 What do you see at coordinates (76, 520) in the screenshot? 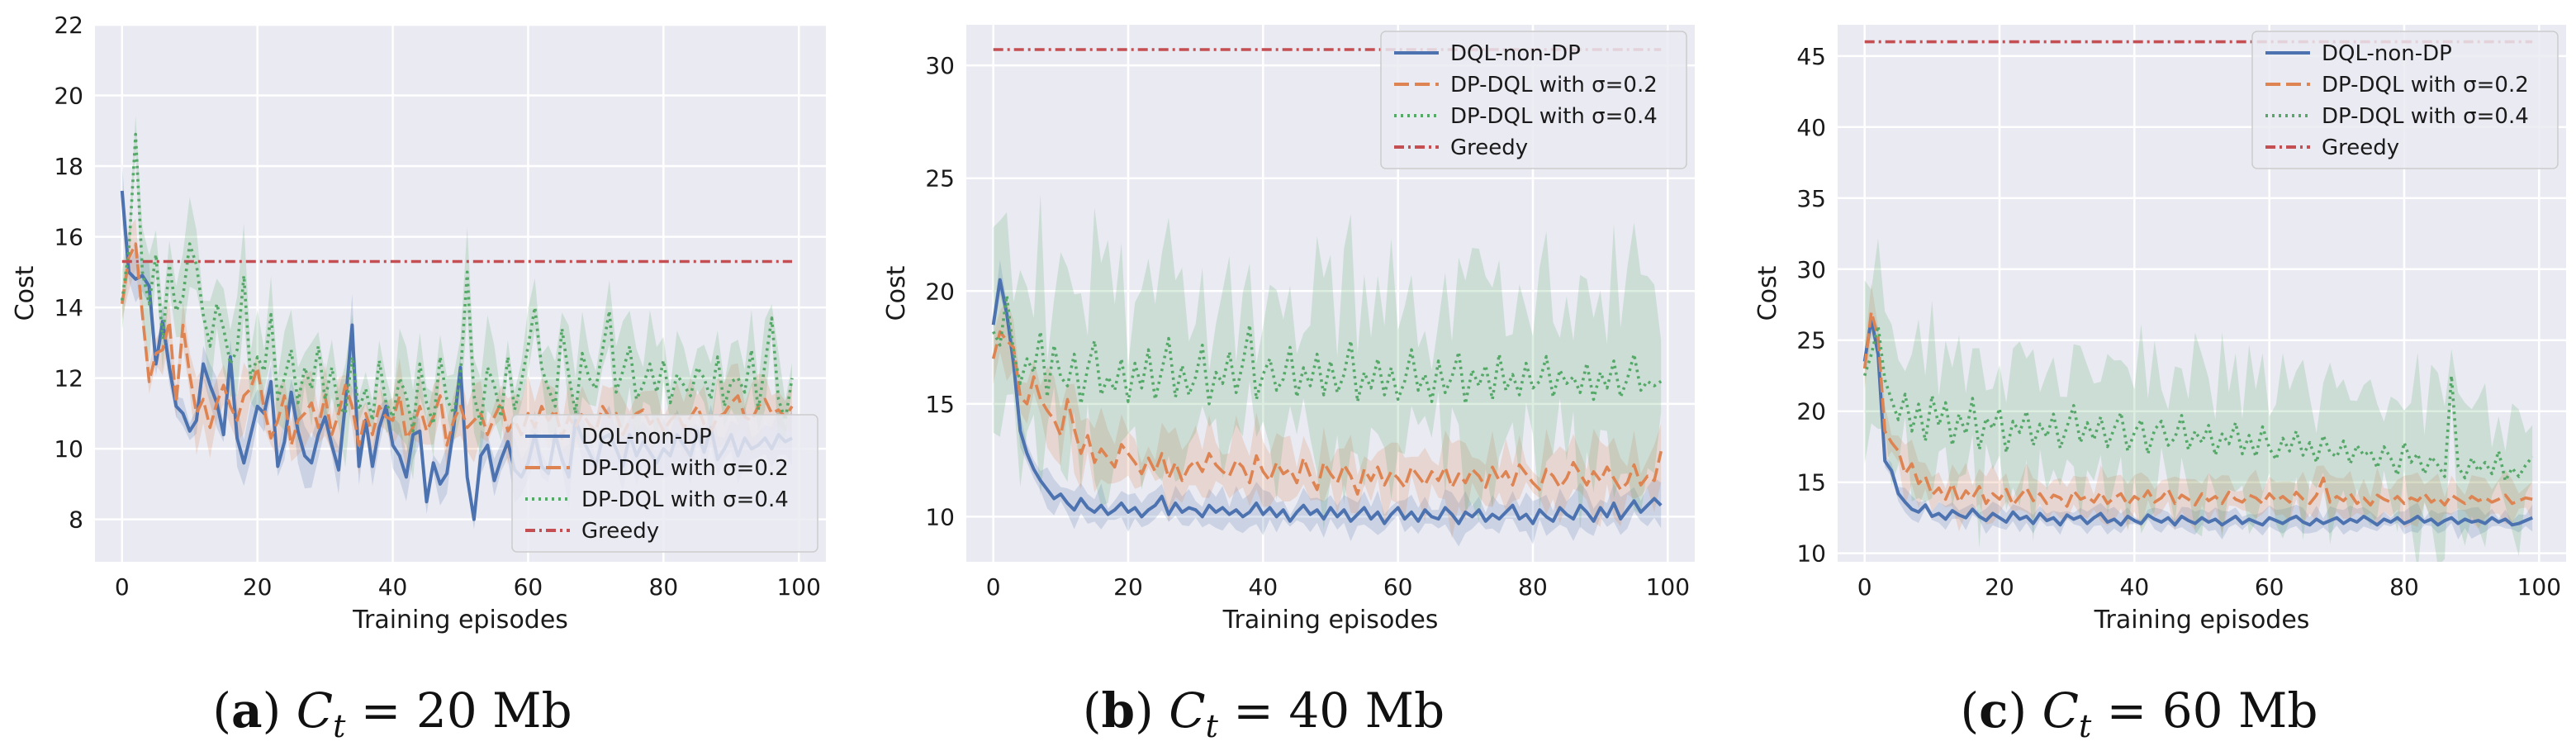
I see `y-tick-label: 8` at bounding box center [76, 520].